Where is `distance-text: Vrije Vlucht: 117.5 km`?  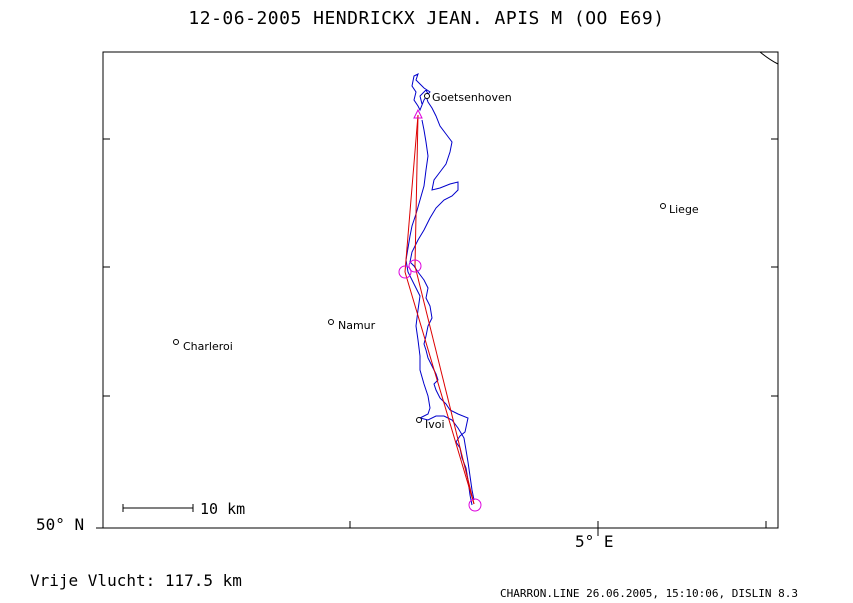 distance-text: Vrije Vlucht: 117.5 km is located at coordinates (136, 580).